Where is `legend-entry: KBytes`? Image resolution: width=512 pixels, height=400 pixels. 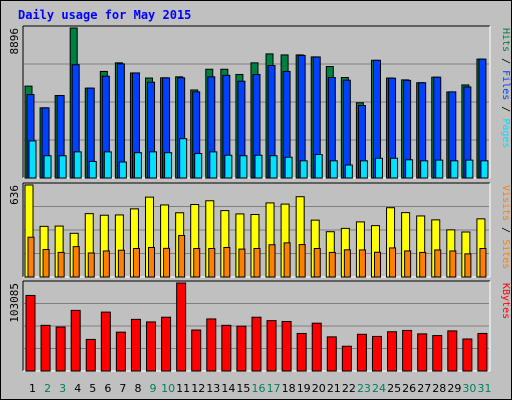 legend-entry: KBytes is located at coordinates (505, 301).